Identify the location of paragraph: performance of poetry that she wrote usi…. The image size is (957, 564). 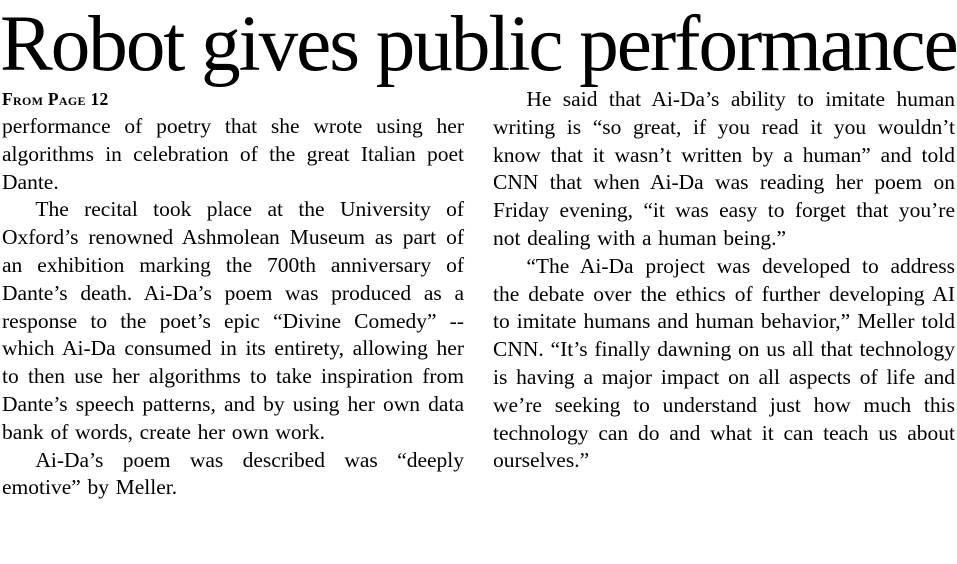
(233, 154).